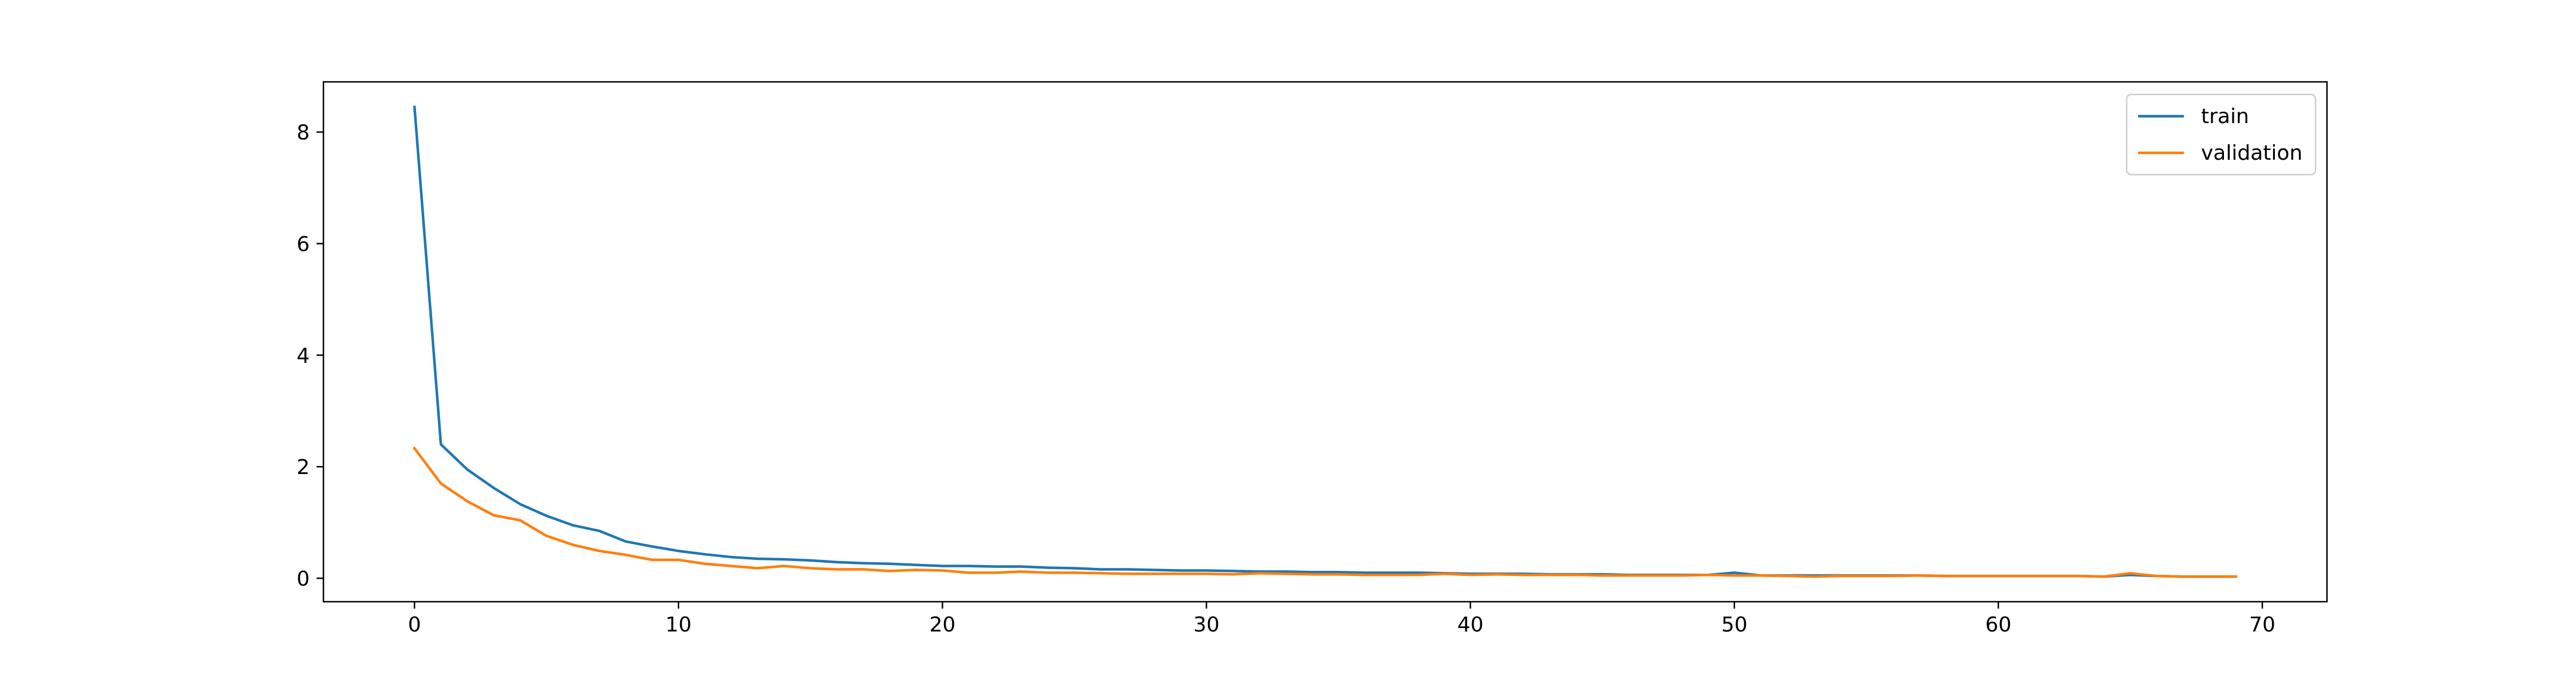 This screenshot has width=2576, height=687. I want to click on x-tick-label: 60, so click(1998, 625).